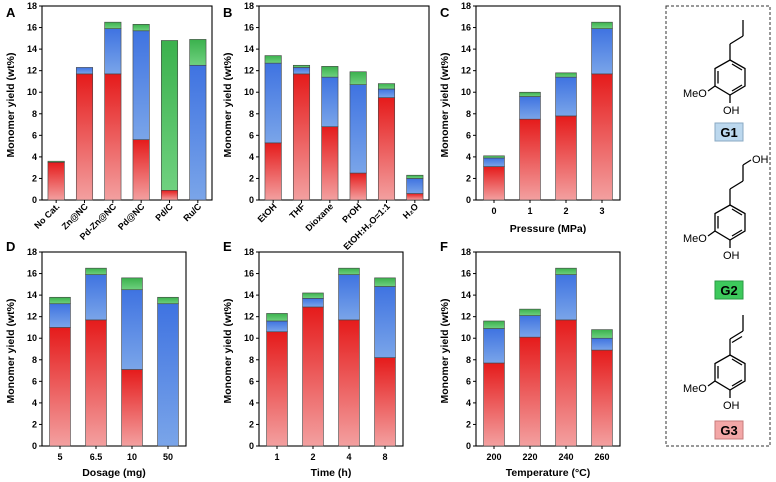  What do you see at coordinates (331, 473) in the screenshot?
I see `x-axis-title: Time (h)` at bounding box center [331, 473].